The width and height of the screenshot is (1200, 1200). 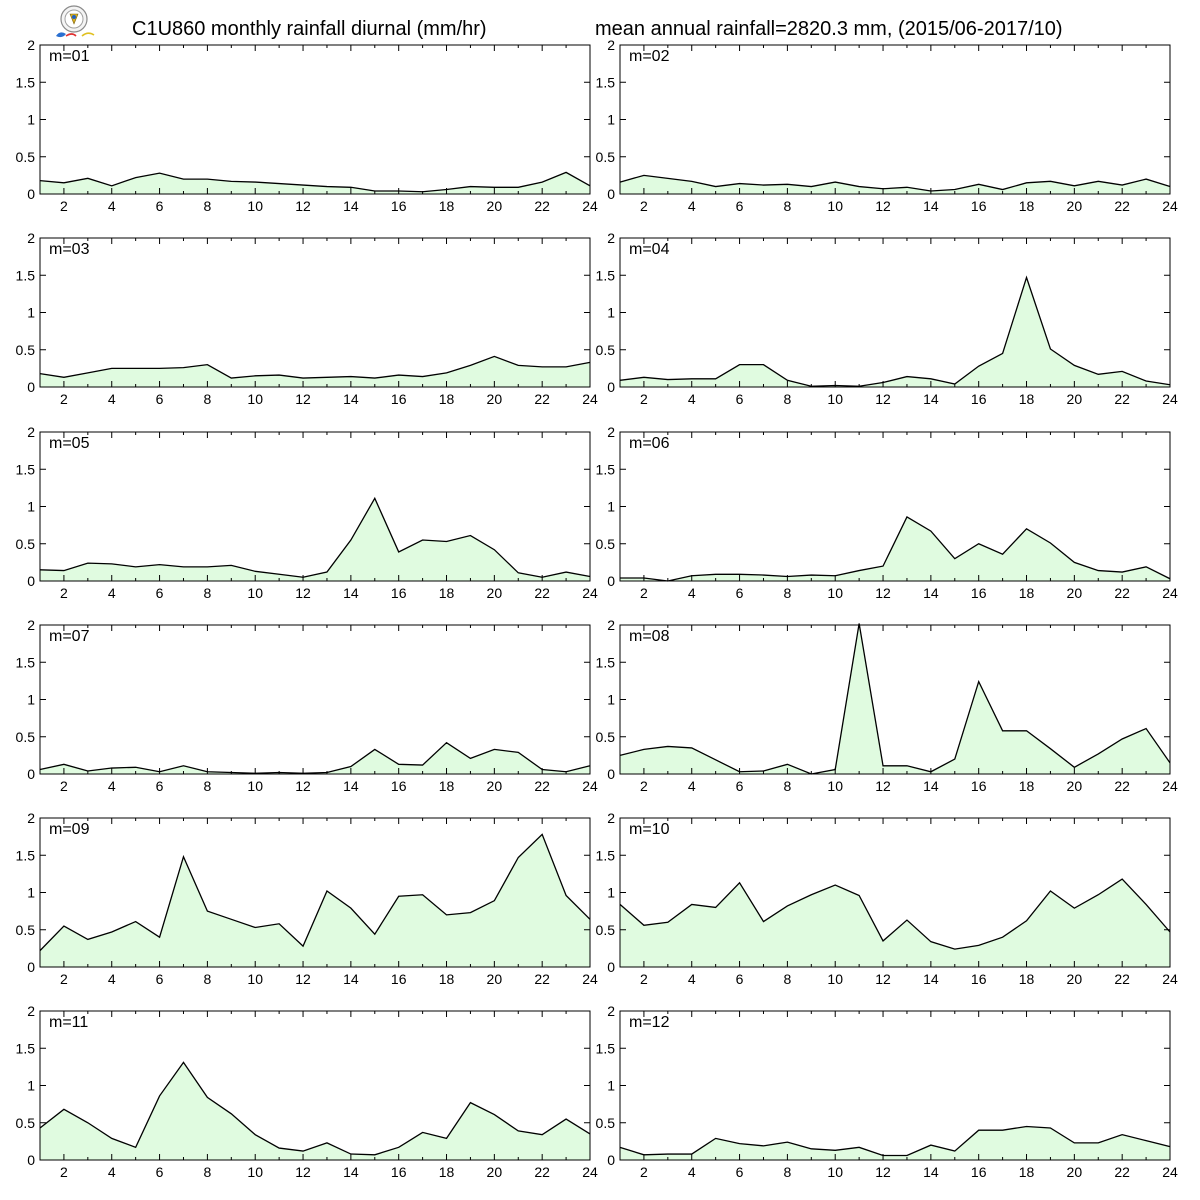 I want to click on panel-month-label: m=01, so click(x=69, y=56).